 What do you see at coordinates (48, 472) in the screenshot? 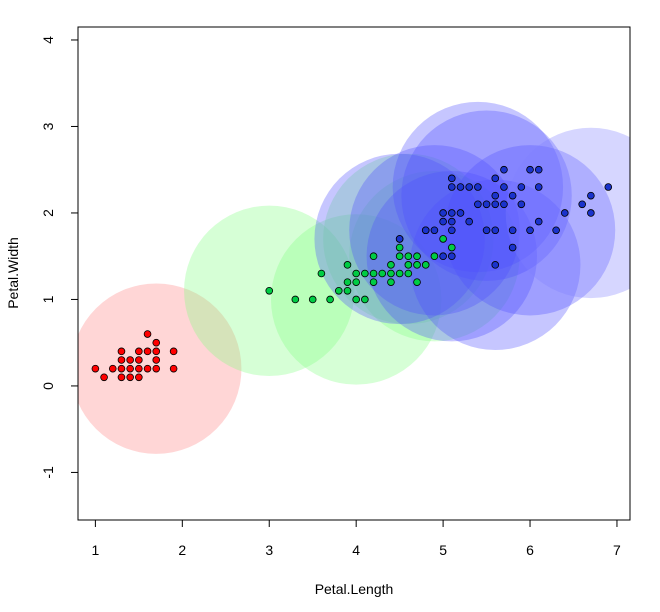
I see `y-tick-label: -1` at bounding box center [48, 472].